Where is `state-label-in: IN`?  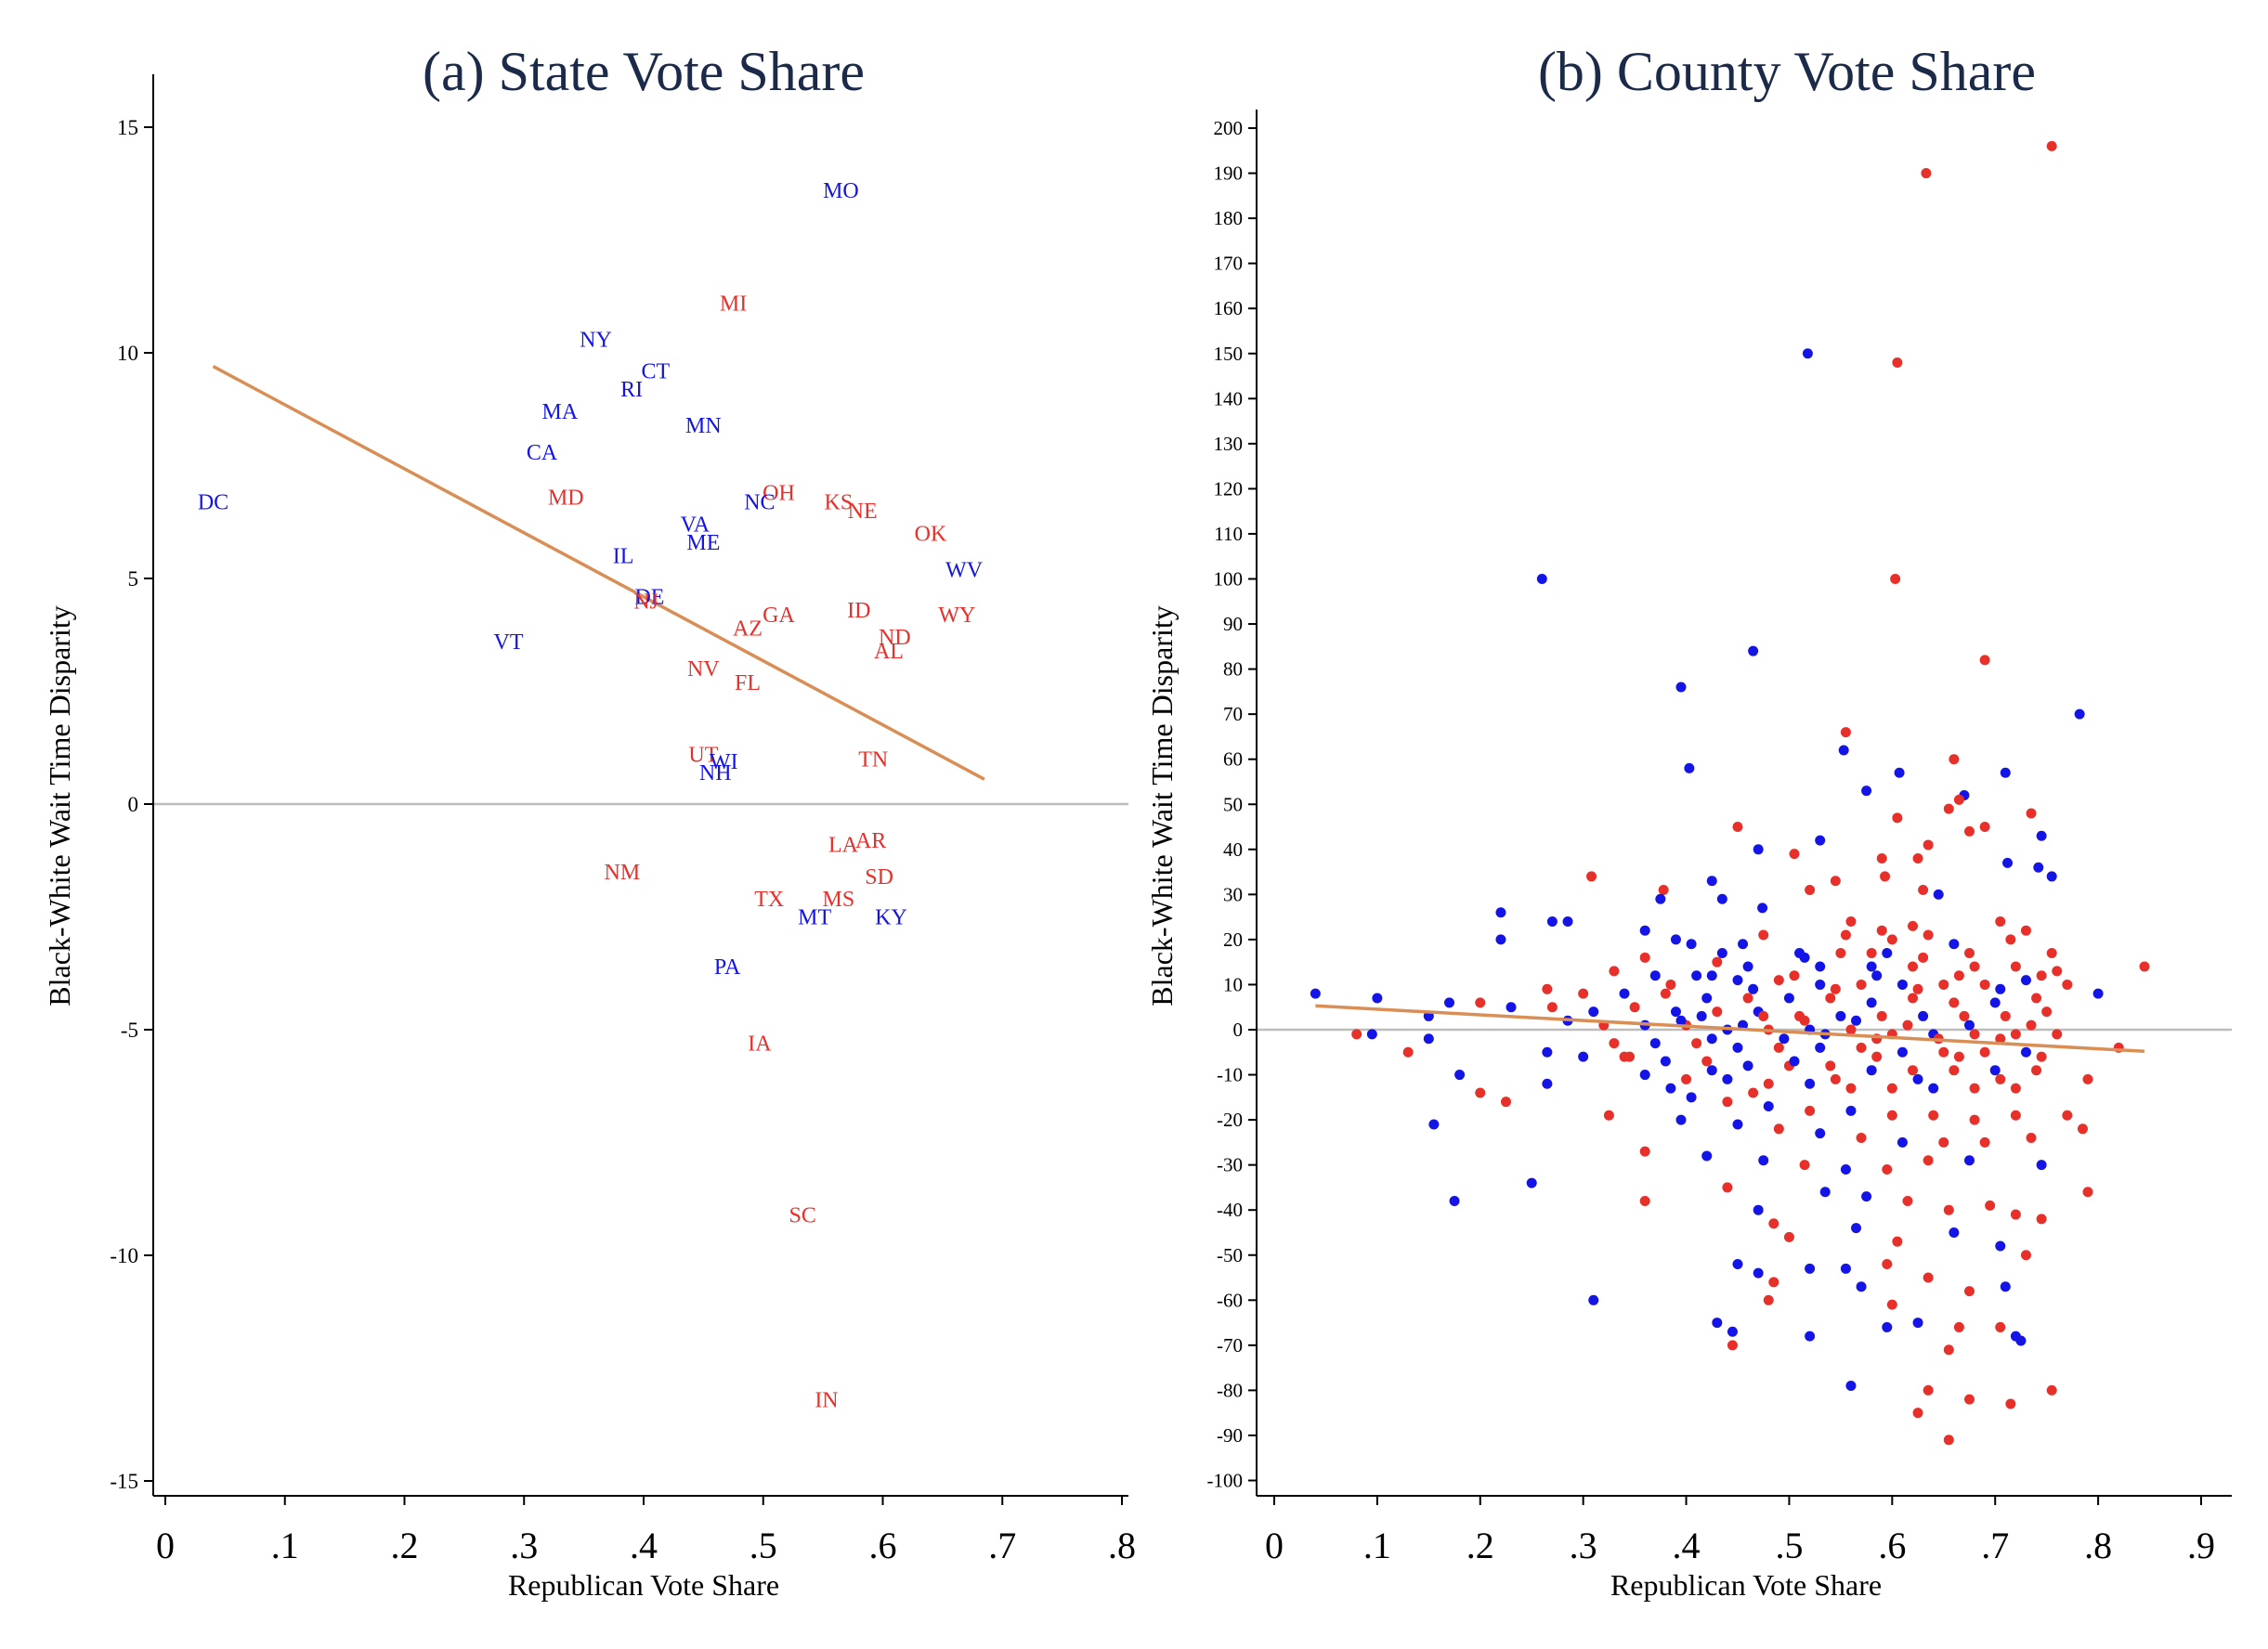
state-label-in: IN is located at coordinates (826, 1401).